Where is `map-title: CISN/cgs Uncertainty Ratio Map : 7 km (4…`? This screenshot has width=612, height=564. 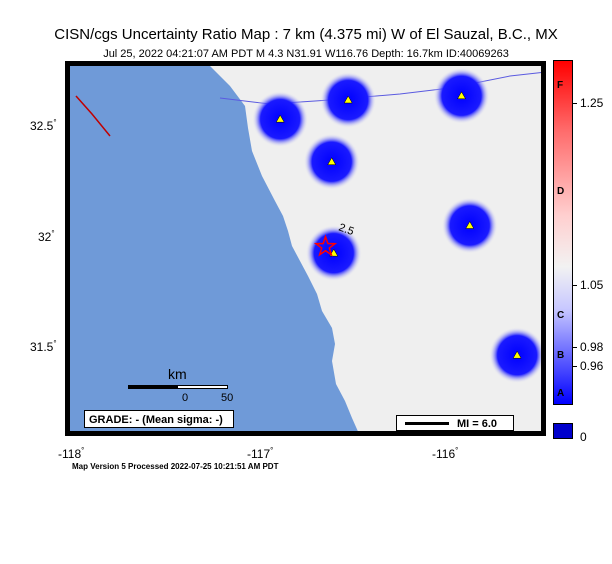
map-title: CISN/cgs Uncertainty Ratio Map : 7 km (4… is located at coordinates (306, 34).